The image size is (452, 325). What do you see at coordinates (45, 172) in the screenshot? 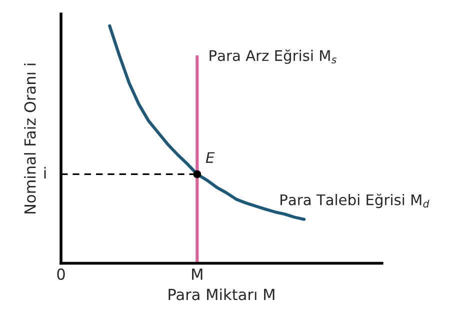
I see `text: i` at bounding box center [45, 172].